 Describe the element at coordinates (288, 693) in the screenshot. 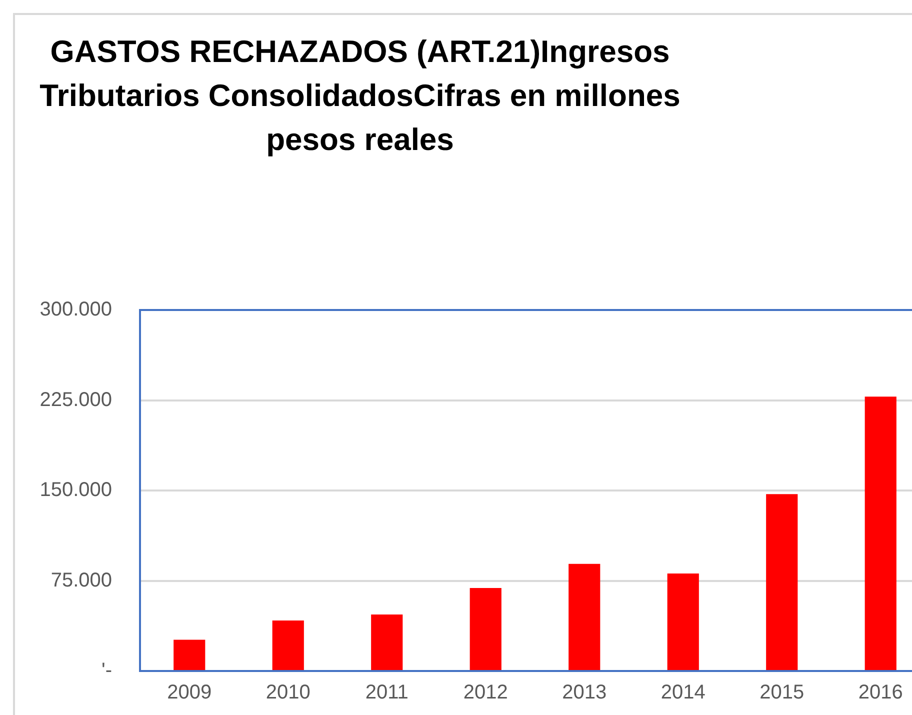

I see `x-tick-label: 2010` at that location.